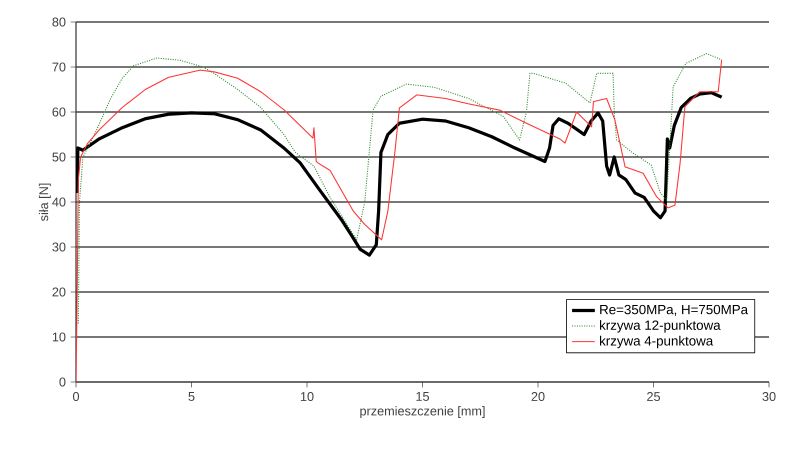 This screenshot has width=791, height=453. Describe the element at coordinates (59, 67) in the screenshot. I see `y-tick-label: 70` at that location.